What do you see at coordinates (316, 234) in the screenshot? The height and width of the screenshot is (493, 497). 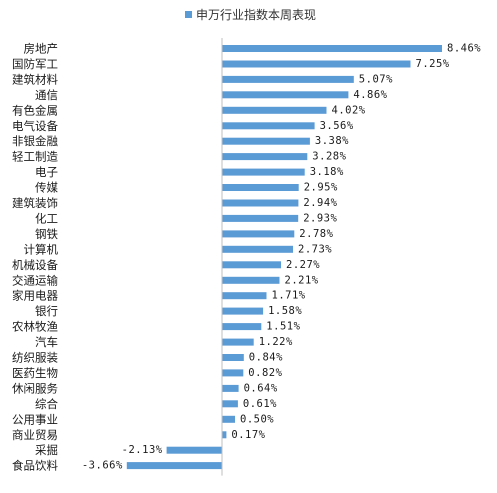 I see `value-label: 2.78%` at bounding box center [316, 234].